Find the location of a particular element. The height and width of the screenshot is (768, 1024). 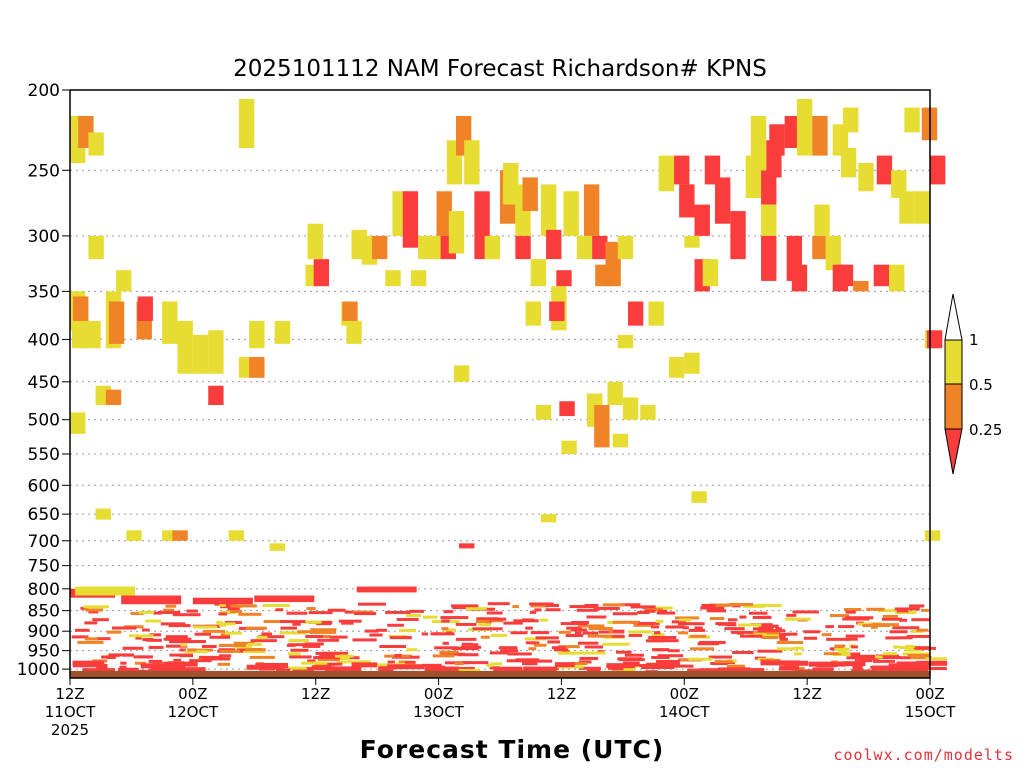

y-tick-label: 950 is located at coordinates (44, 652).